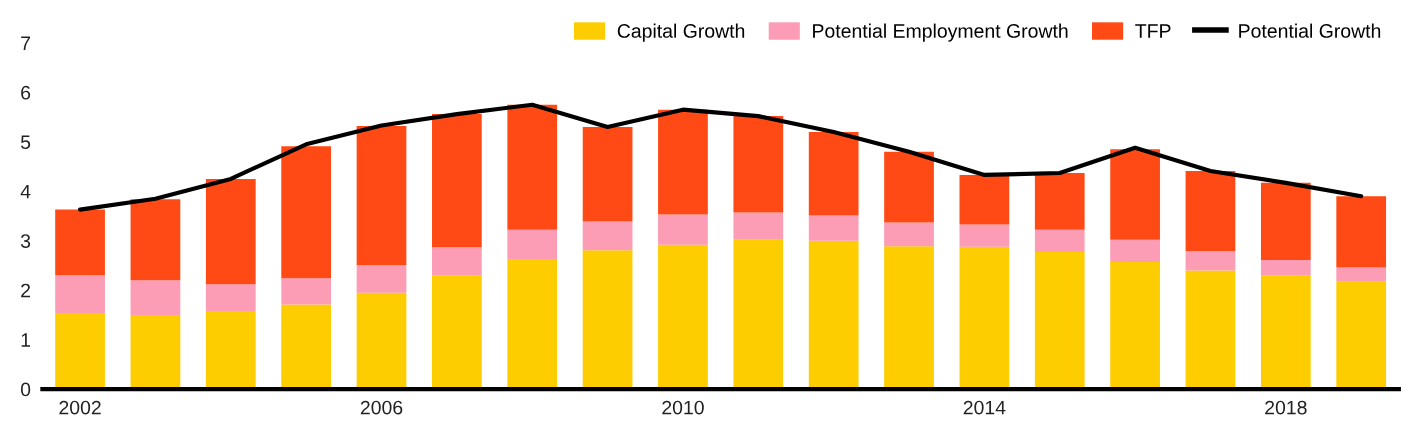 Image resolution: width=1413 pixels, height=429 pixels. What do you see at coordinates (681, 32) in the screenshot?
I see `legend-label: Capital Growth` at bounding box center [681, 32].